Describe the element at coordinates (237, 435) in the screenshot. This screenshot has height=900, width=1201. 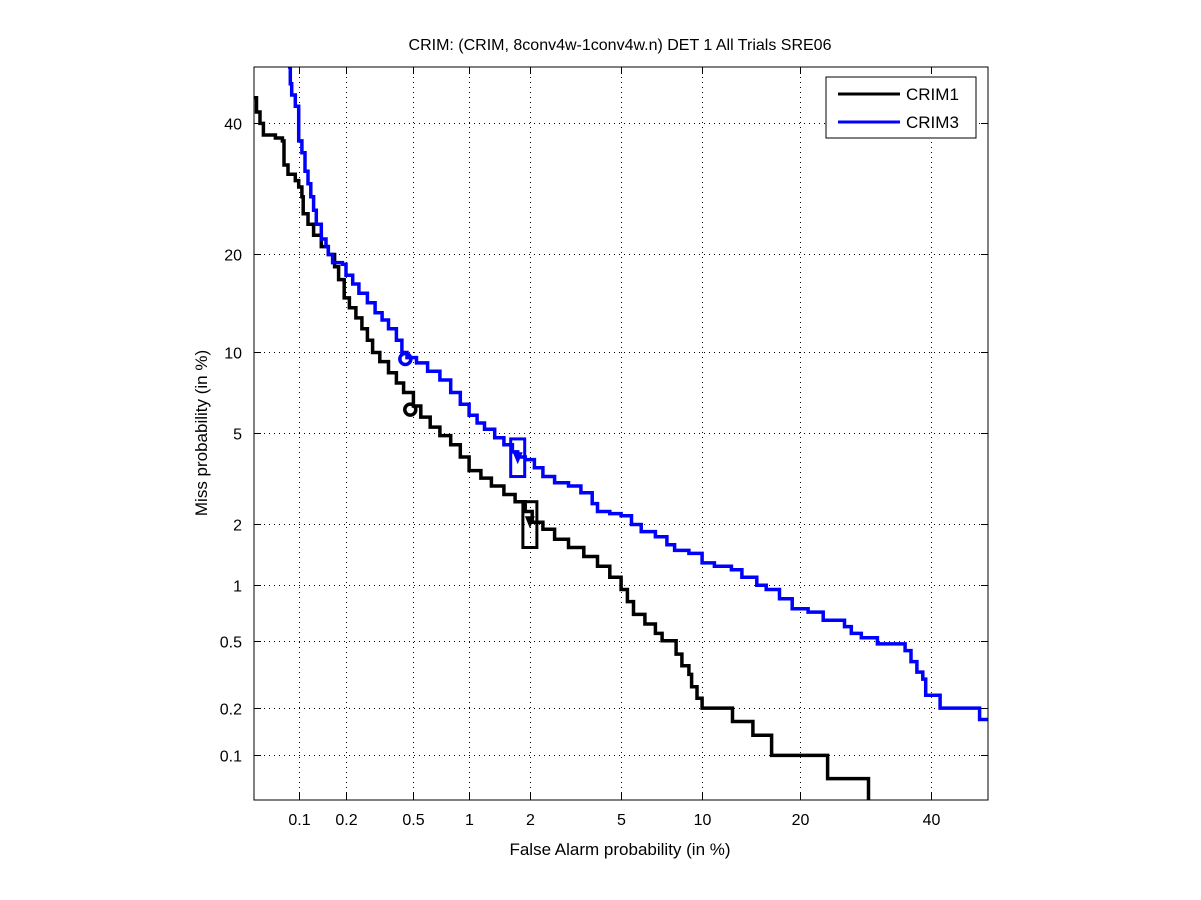
I see `y-tick-label: 5` at that location.